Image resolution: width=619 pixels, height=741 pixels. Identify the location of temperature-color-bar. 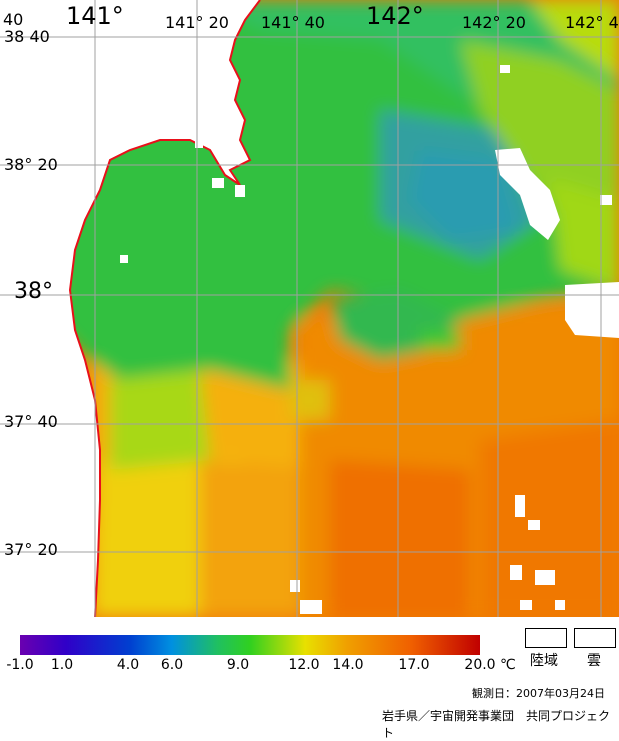
(250, 645).